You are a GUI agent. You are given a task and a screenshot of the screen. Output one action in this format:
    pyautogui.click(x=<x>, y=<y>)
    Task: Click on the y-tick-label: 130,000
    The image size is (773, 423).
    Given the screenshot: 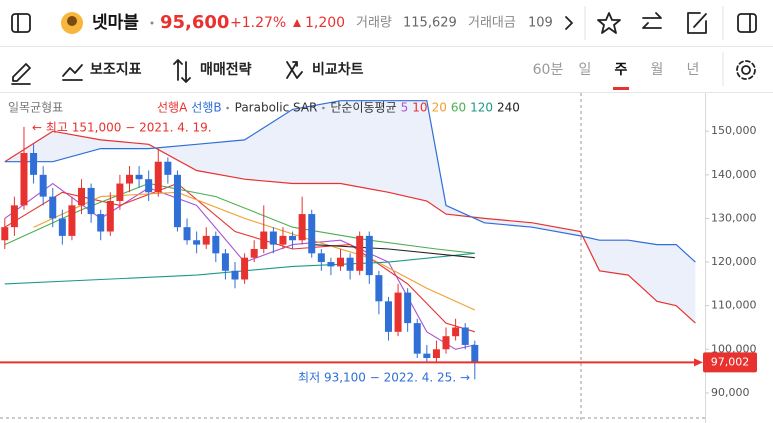 What is the action you would take?
    pyautogui.click(x=734, y=217)
    